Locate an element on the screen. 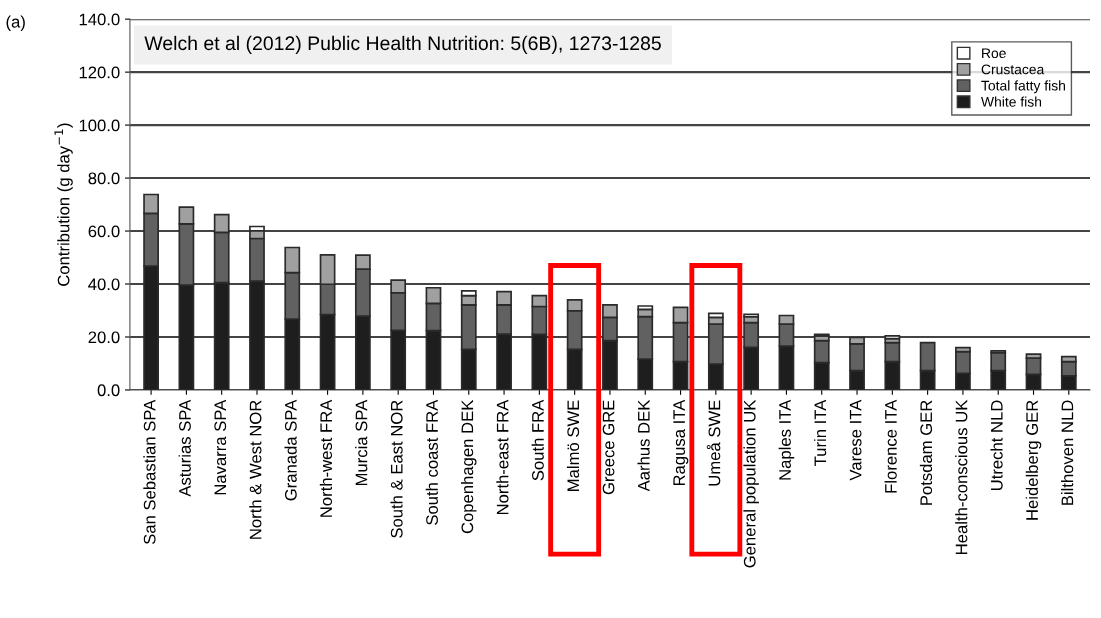 The width and height of the screenshot is (1101, 618). y-tick-label: 120.0 is located at coordinates (99, 72).